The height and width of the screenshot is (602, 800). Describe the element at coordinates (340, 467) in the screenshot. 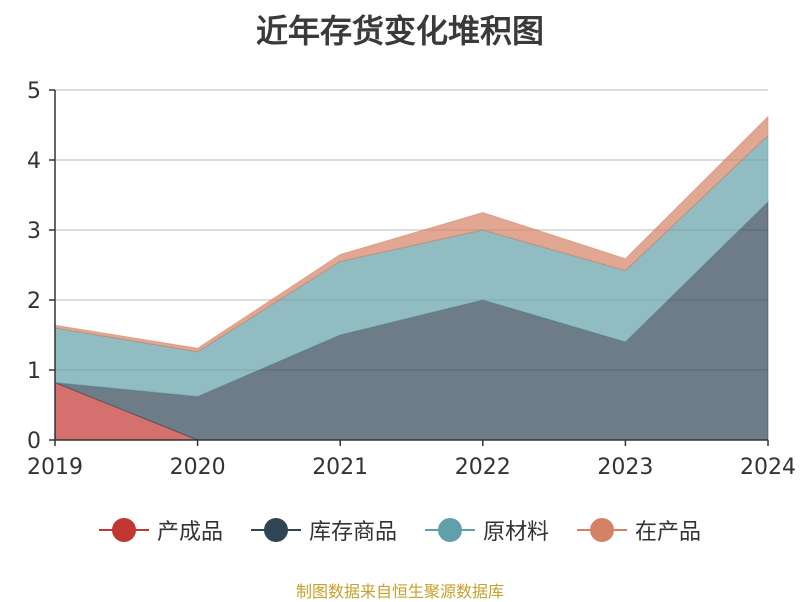

I see `x-tick-label: 2021` at that location.